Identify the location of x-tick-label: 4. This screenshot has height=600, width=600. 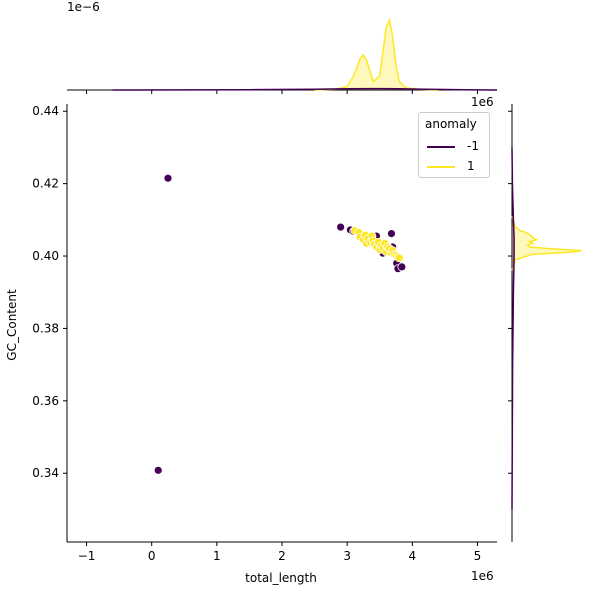
(412, 556).